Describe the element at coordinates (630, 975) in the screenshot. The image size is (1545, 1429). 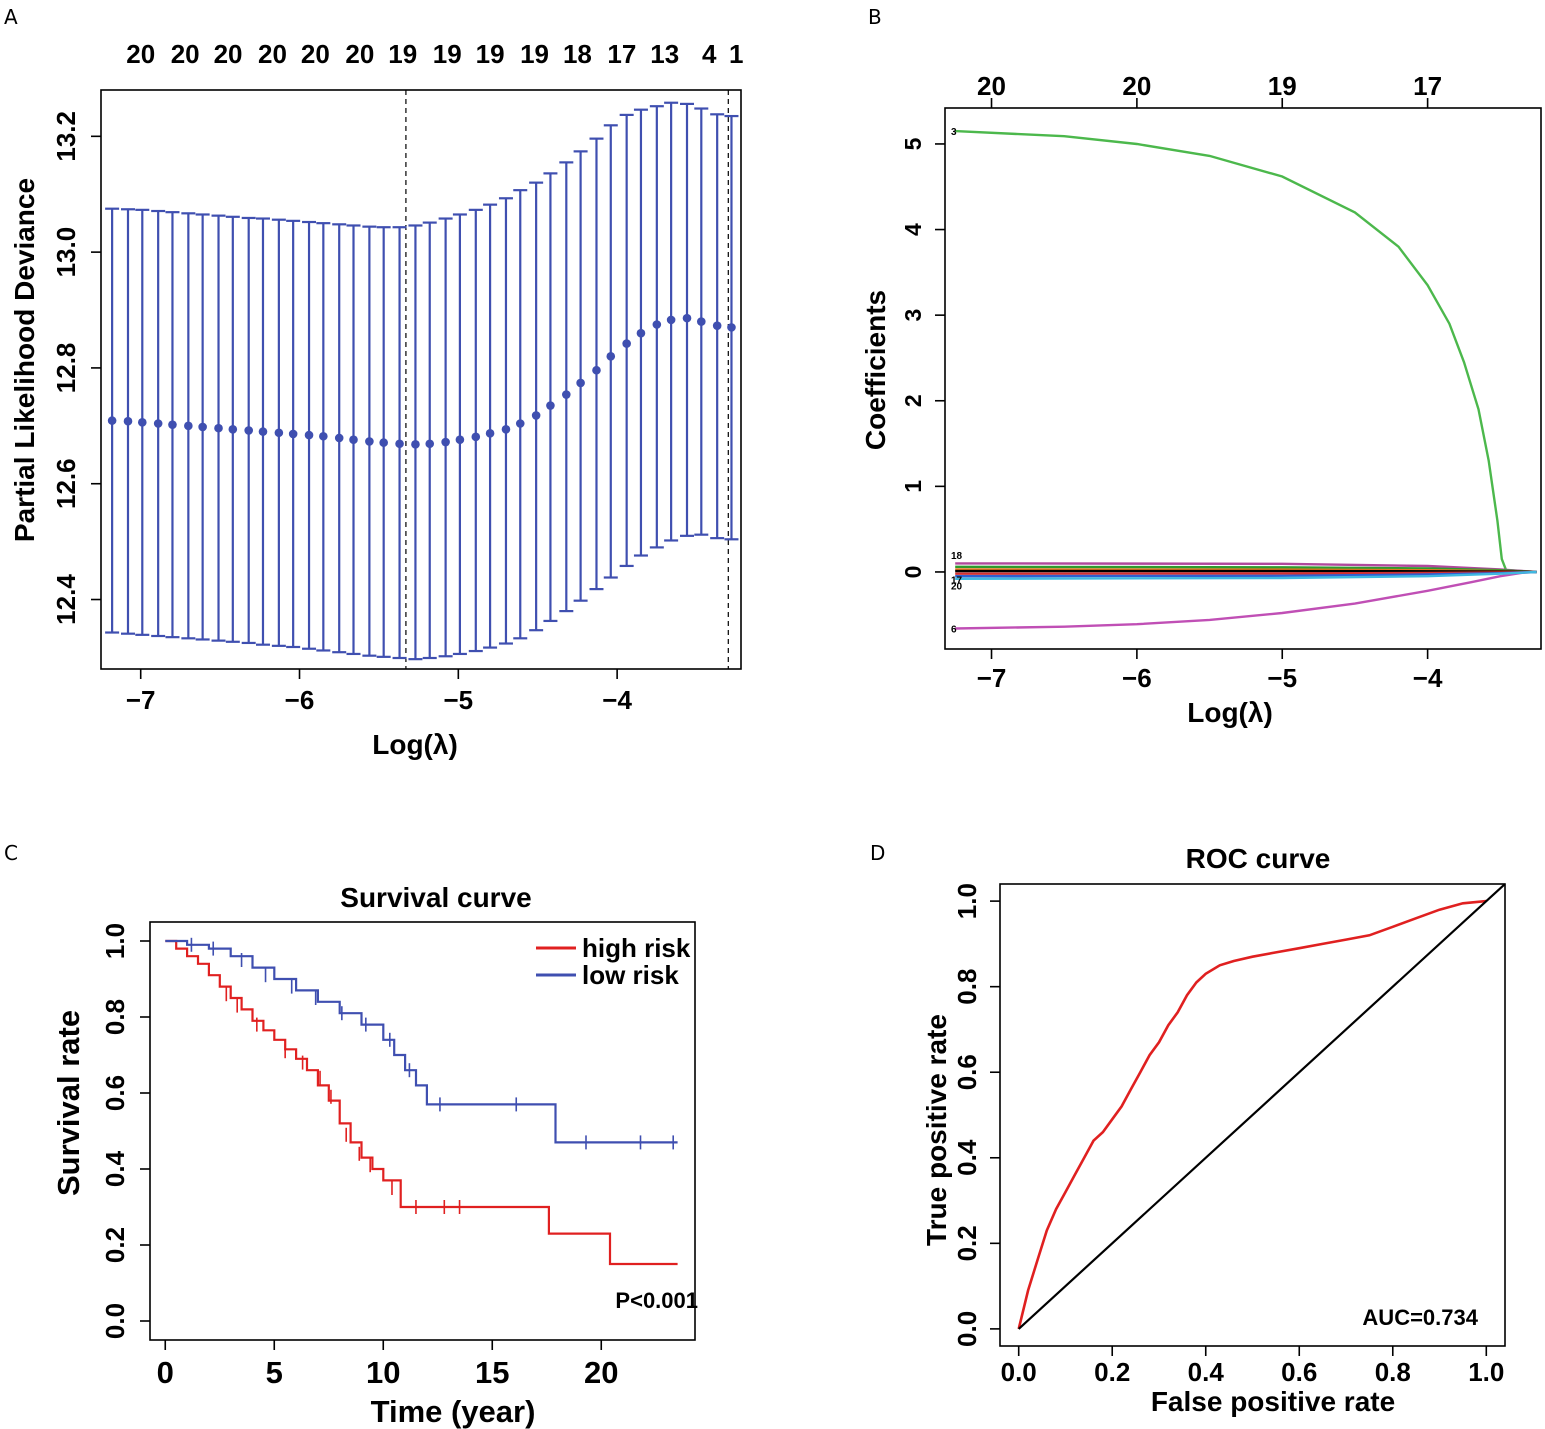
I see `legend-low-risk: low risk` at that location.